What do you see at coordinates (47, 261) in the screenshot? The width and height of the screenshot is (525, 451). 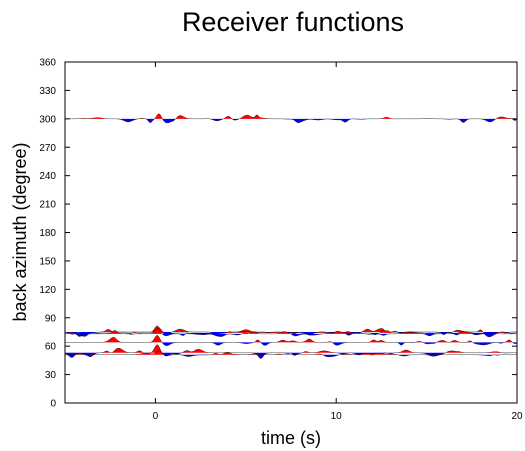 I see `y-tick-label: 150` at bounding box center [47, 261].